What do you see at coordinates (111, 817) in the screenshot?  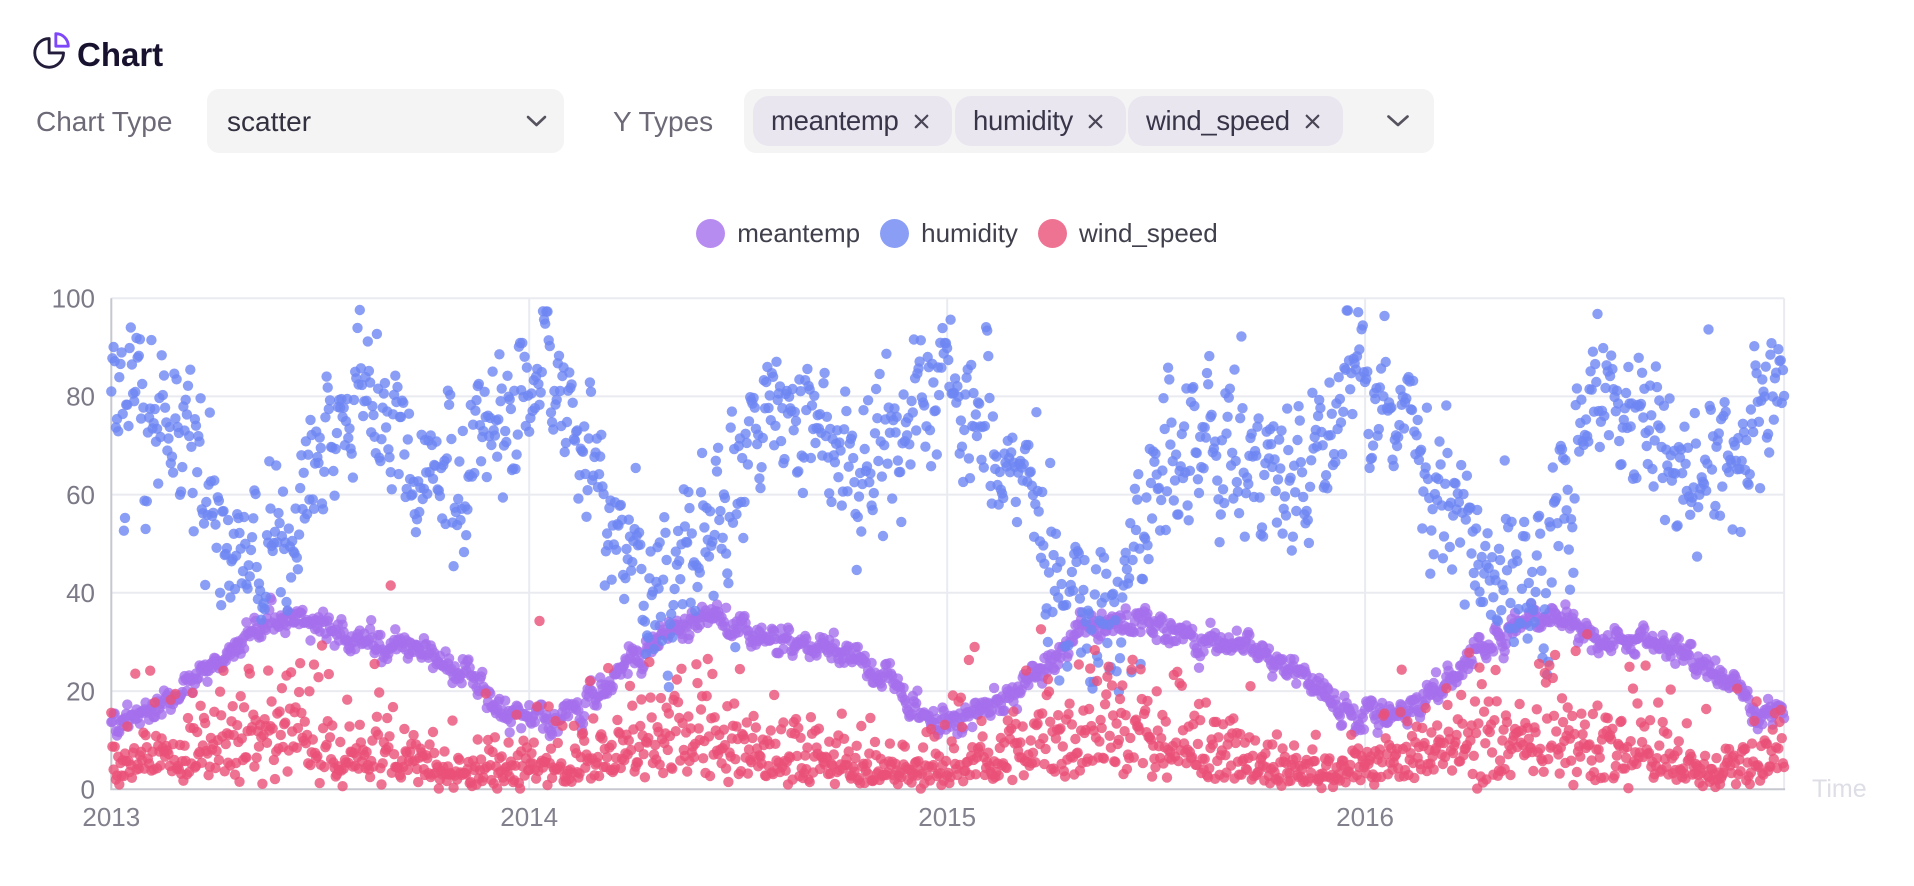 I see `svg-text: 2013` at bounding box center [111, 817].